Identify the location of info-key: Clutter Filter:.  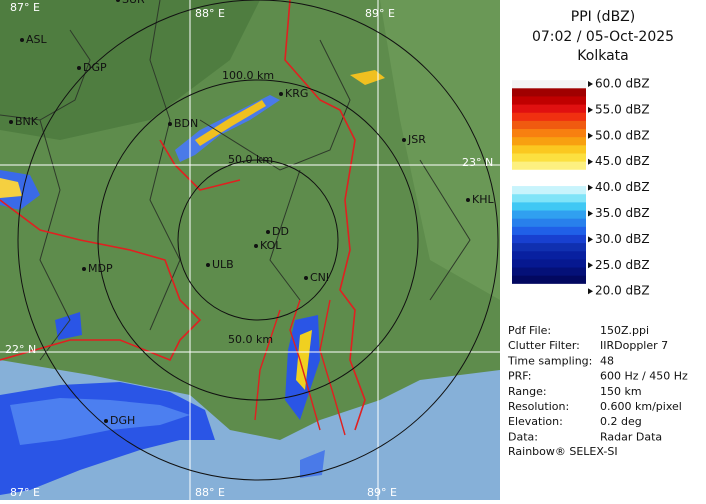
(544, 345).